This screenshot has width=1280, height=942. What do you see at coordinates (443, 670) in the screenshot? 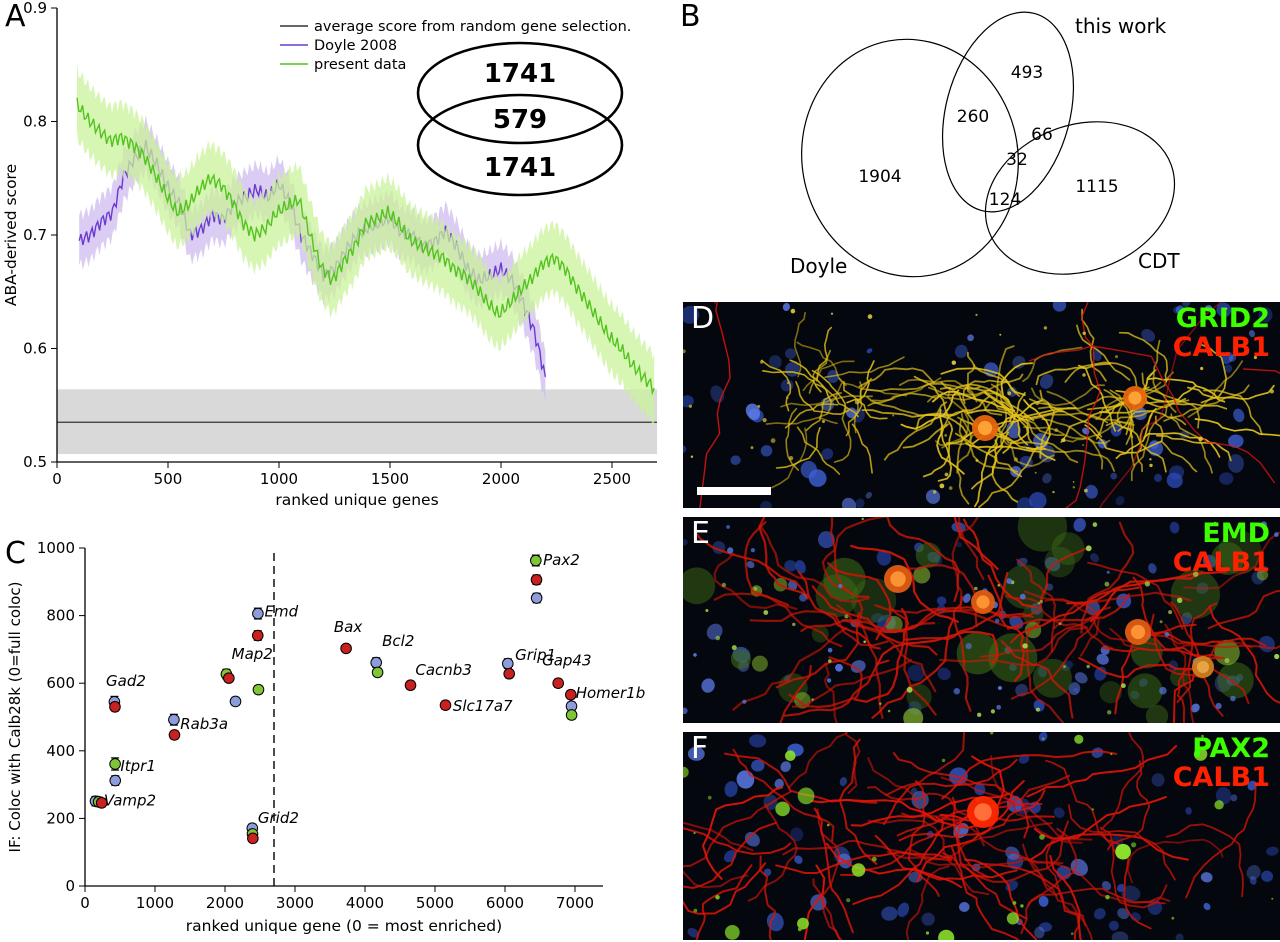
I see `gene-label: Cacnb3` at bounding box center [443, 670].